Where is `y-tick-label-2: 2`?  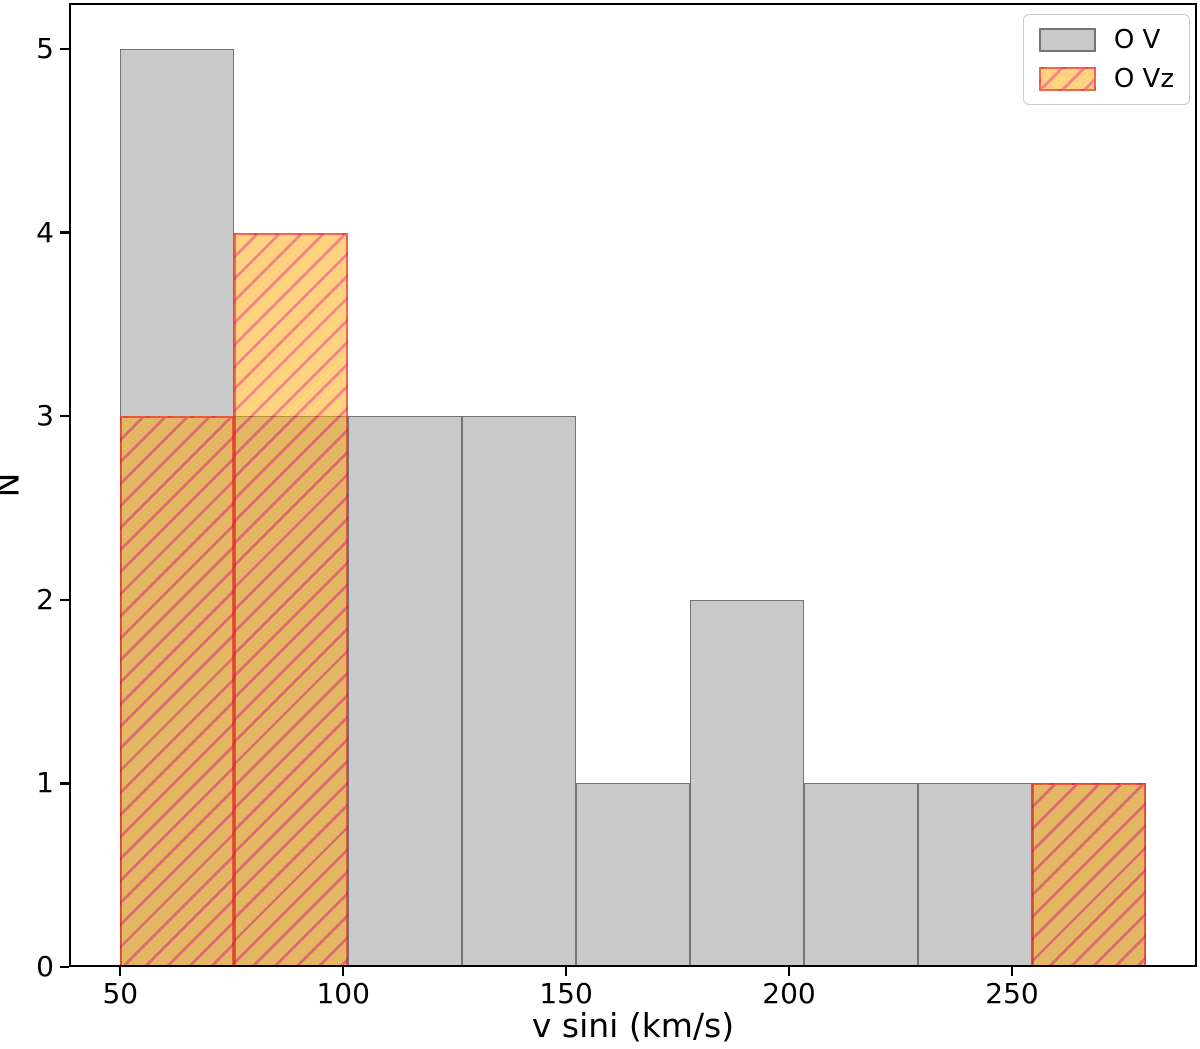
y-tick-label-2: 2 is located at coordinates (45, 599).